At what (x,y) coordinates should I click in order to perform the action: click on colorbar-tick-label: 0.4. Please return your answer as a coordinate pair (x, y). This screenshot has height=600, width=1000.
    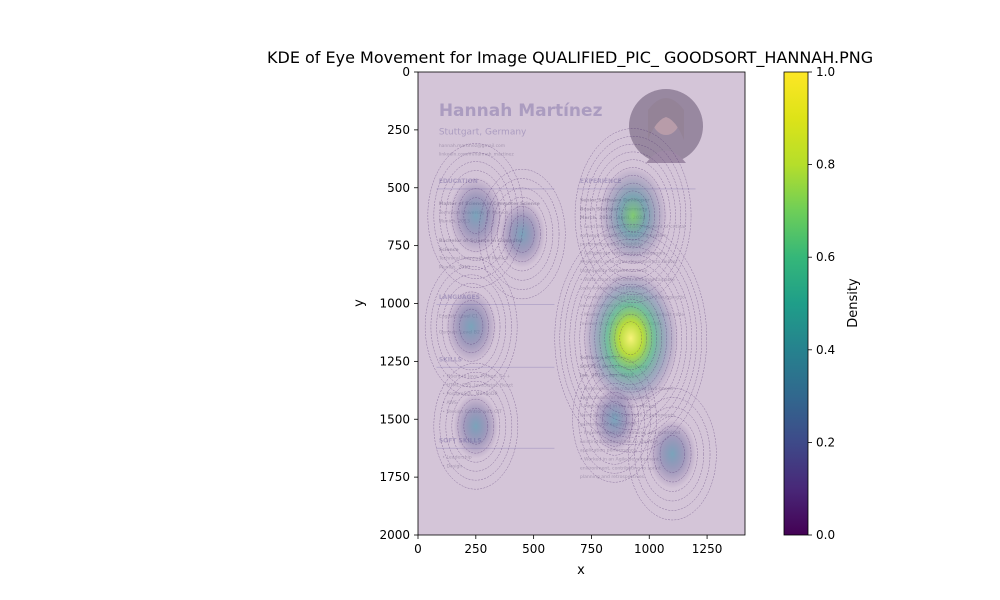
    Looking at the image, I should click on (825, 350).